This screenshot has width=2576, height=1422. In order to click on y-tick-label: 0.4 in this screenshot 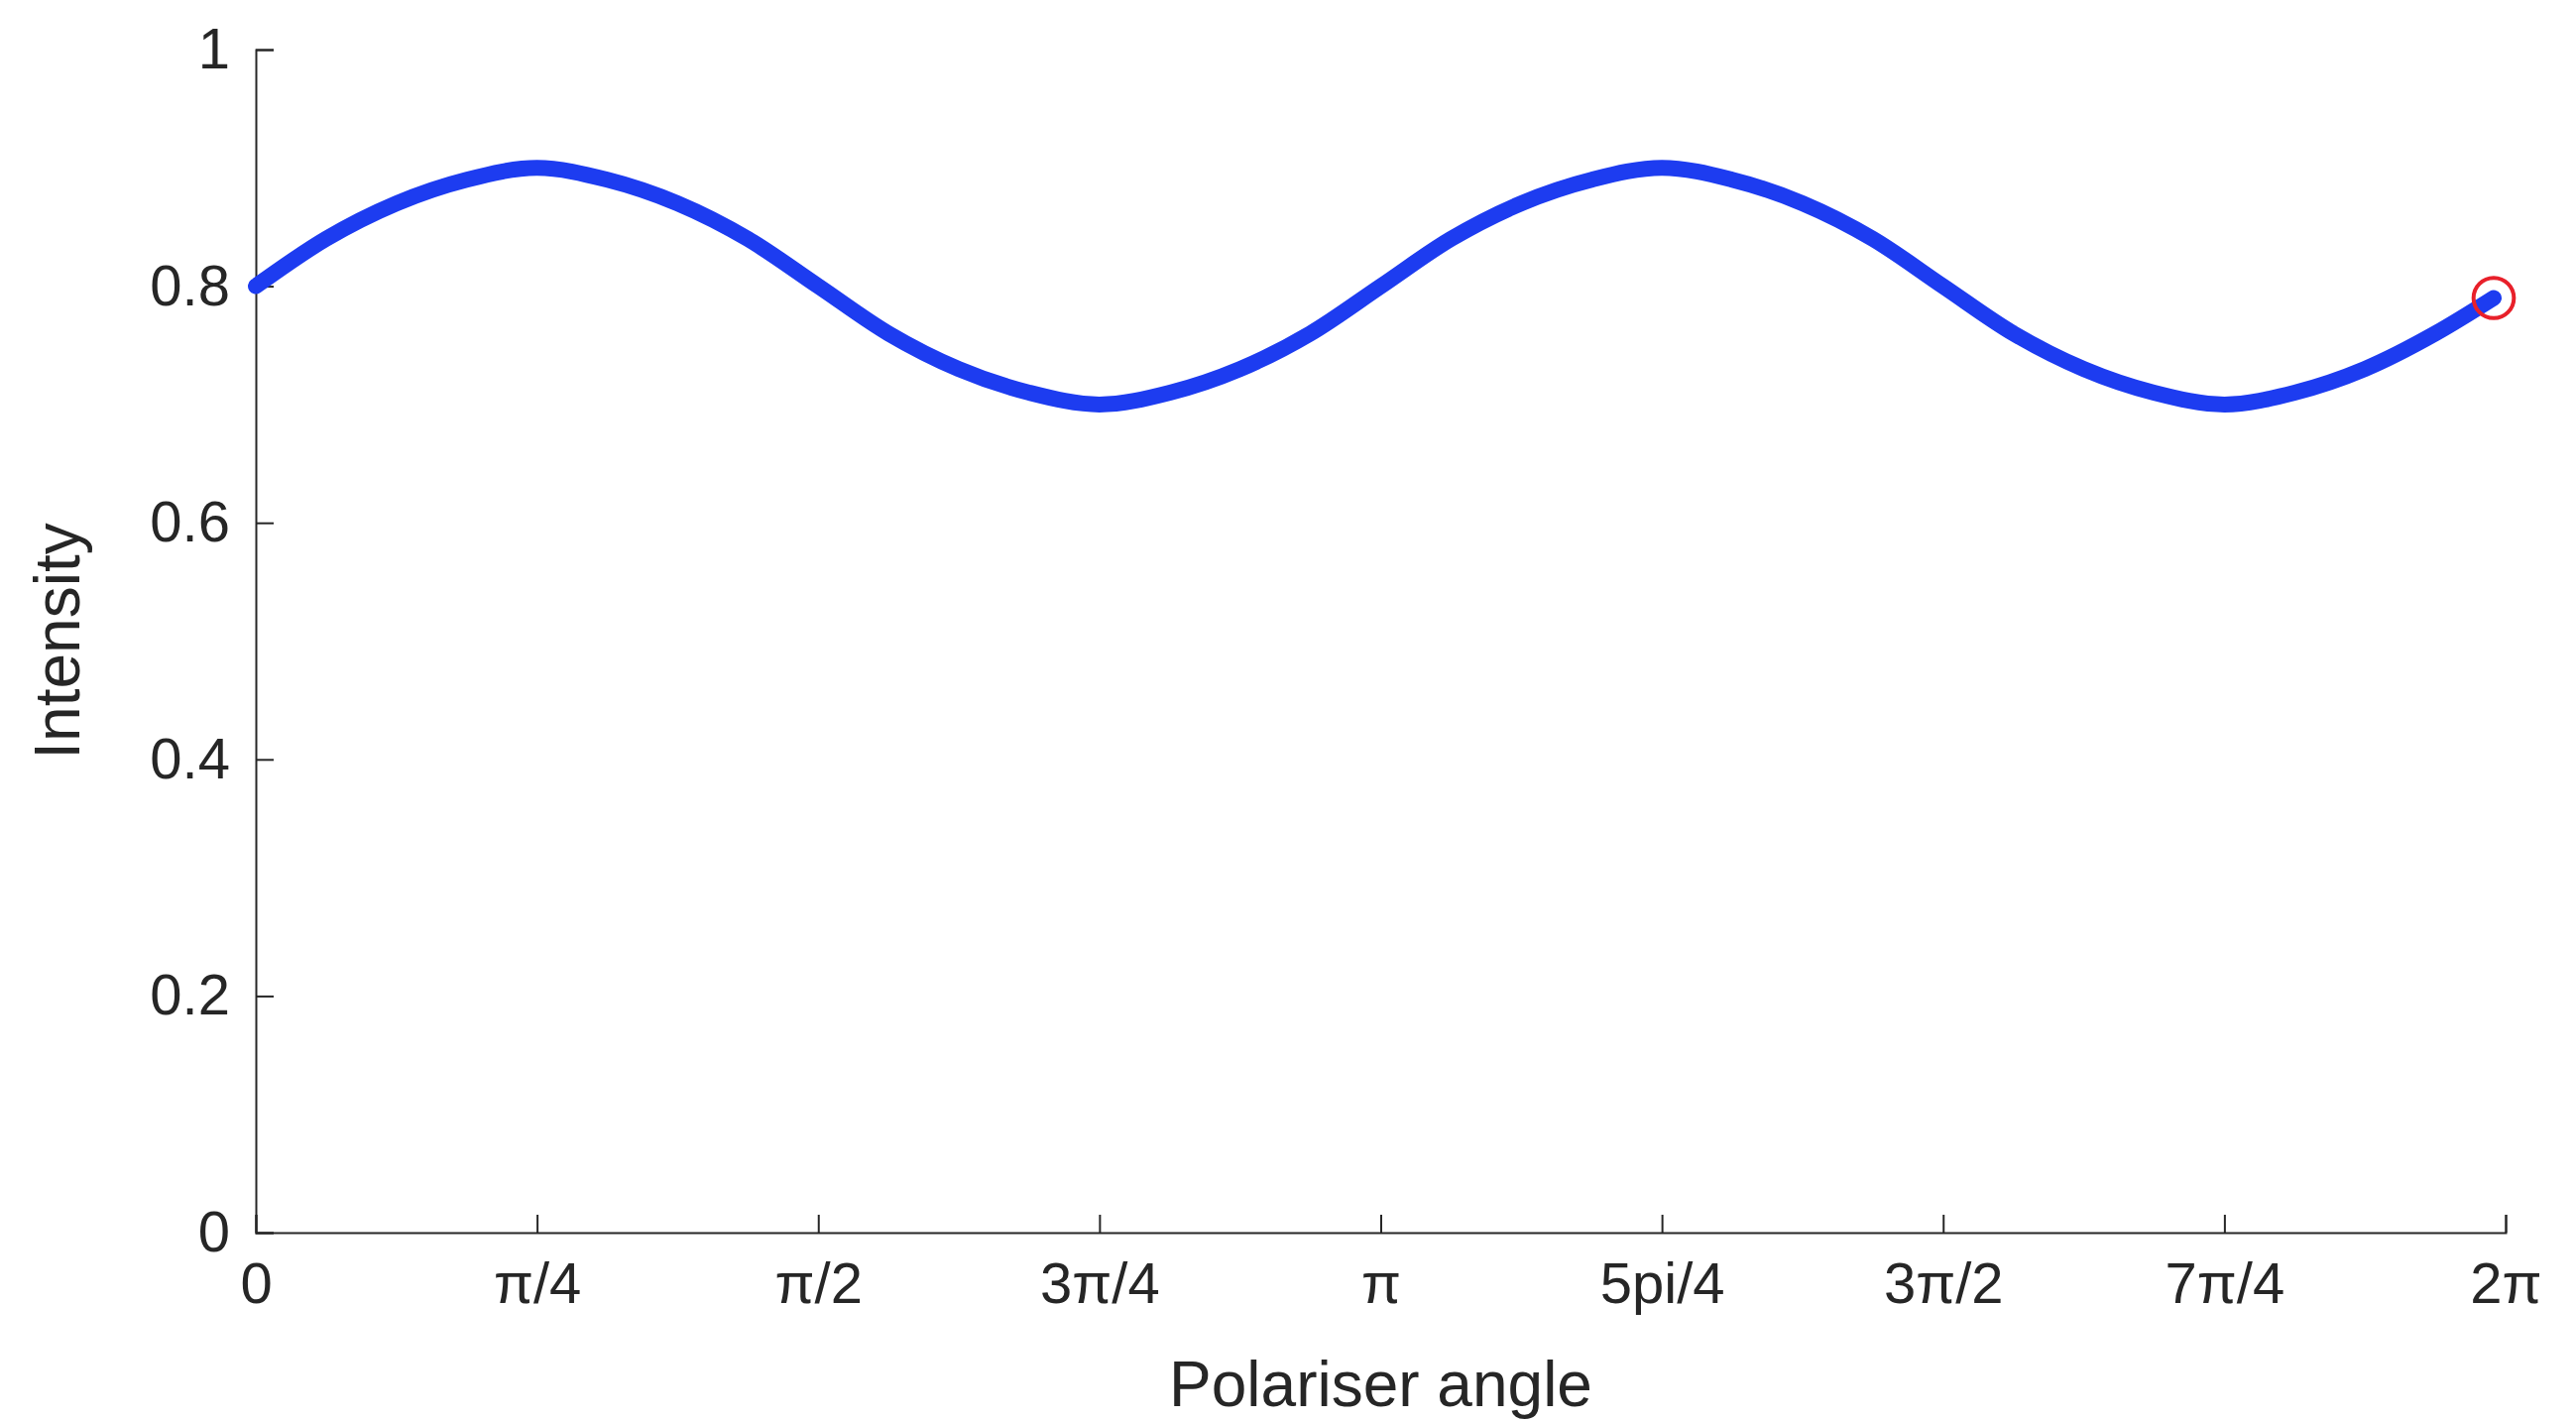, I will do `click(190, 757)`.